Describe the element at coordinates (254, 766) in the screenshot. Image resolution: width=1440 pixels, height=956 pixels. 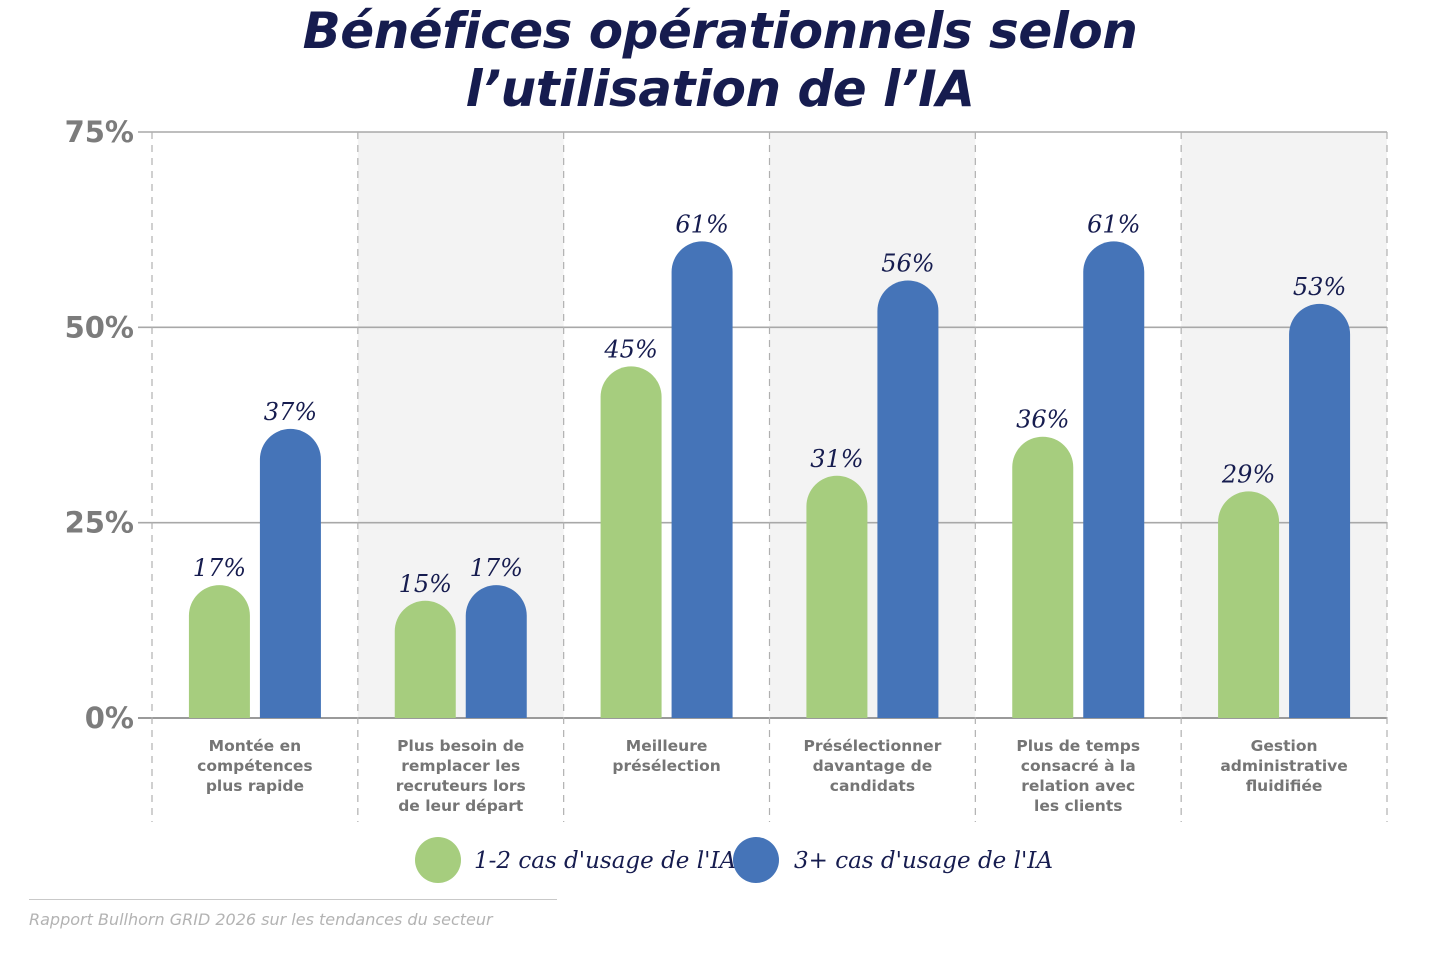
I see `category-label: Montée en compétences plus rapide` at that location.